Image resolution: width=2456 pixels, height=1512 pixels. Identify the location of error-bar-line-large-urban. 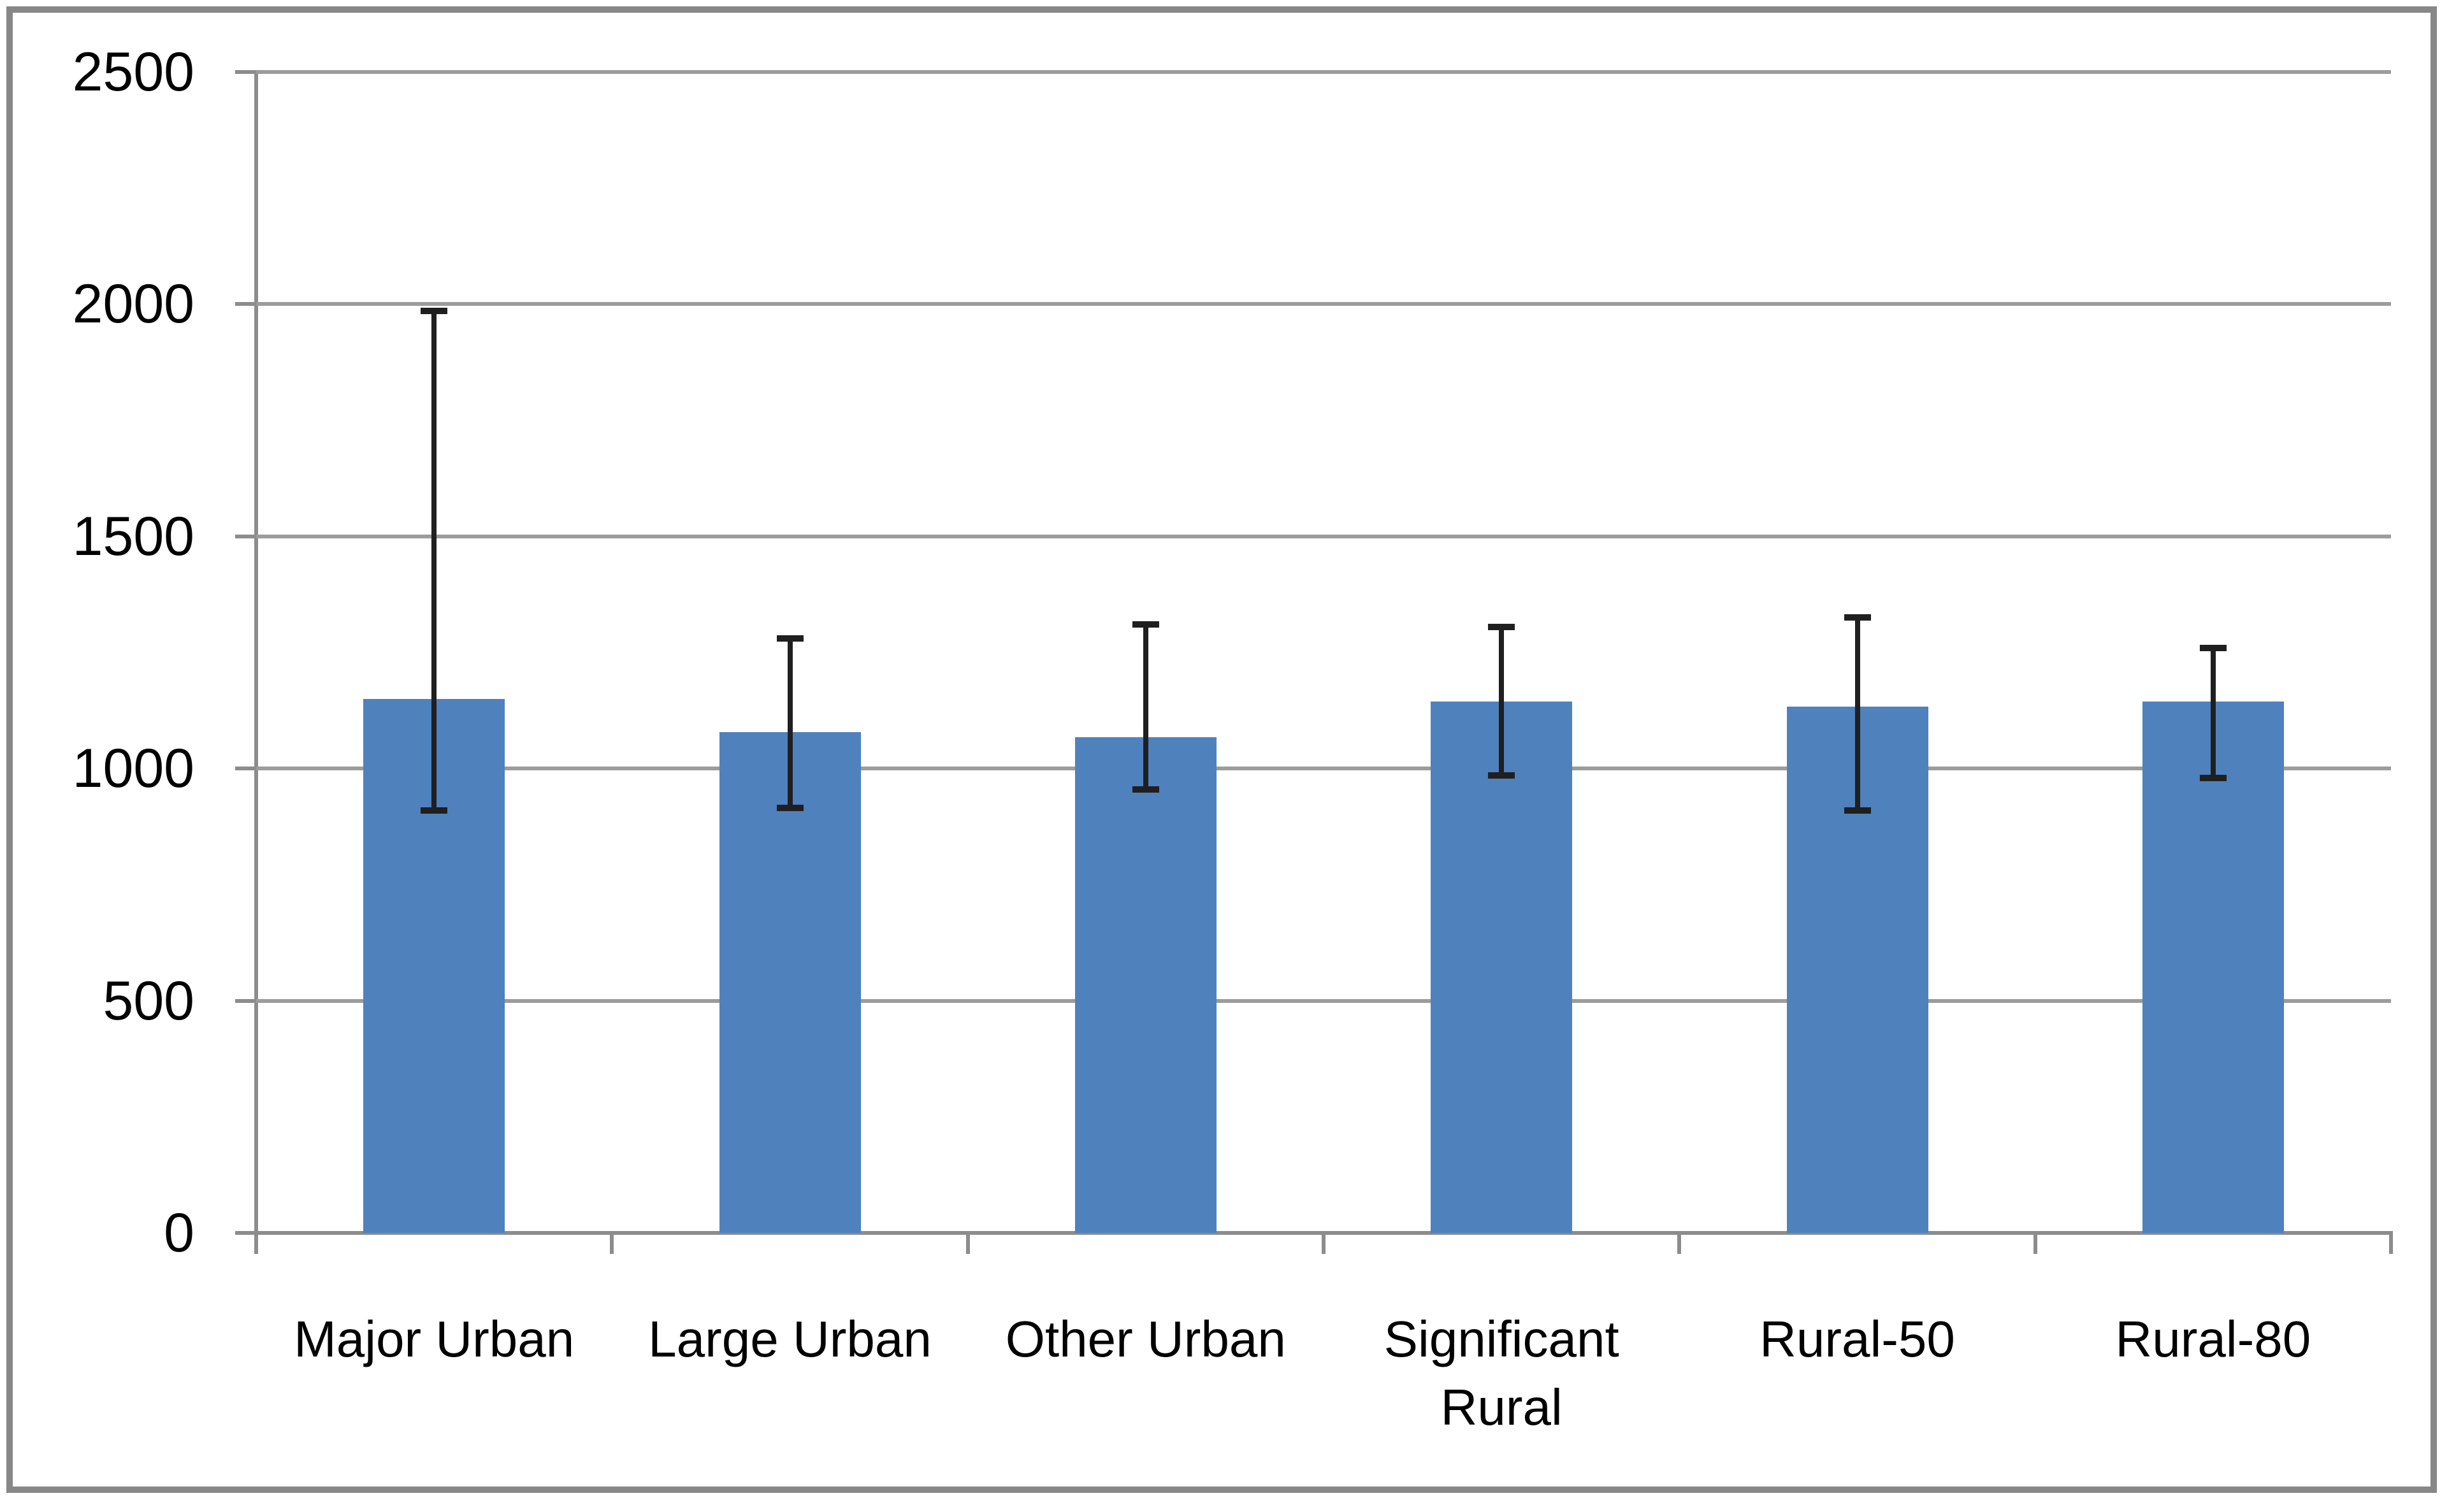
(790, 723).